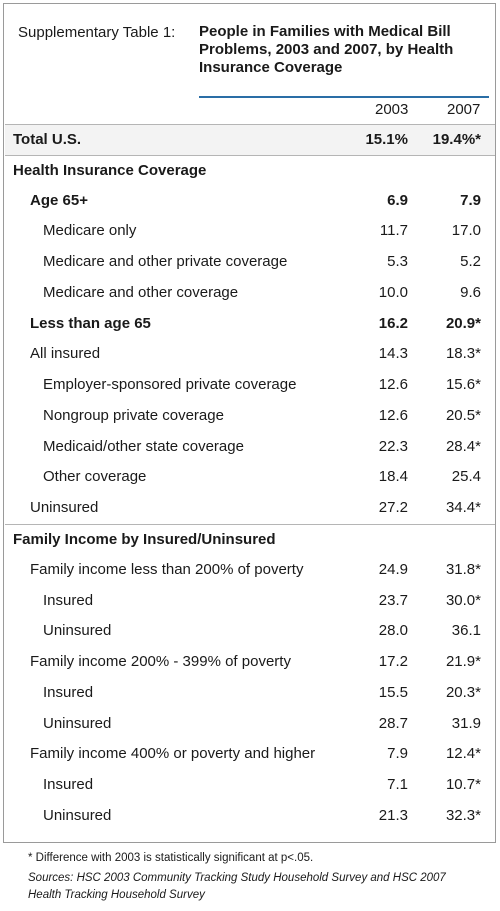 This screenshot has width=500, height=911. Describe the element at coordinates (393, 692) in the screenshot. I see `value-2003: 15.5` at that location.